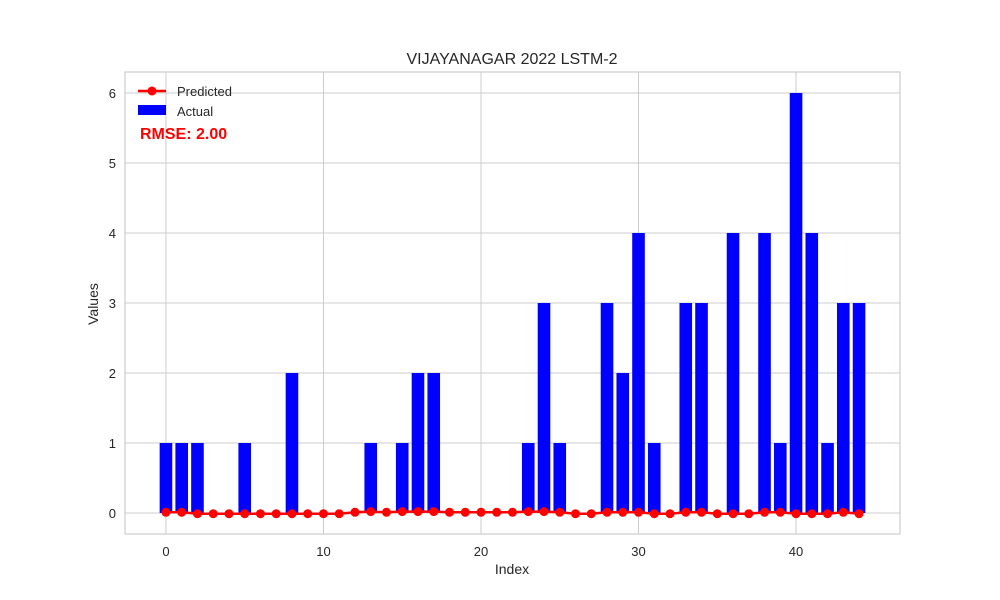 The width and height of the screenshot is (1000, 600). What do you see at coordinates (323, 551) in the screenshot?
I see `x-tick-label: 10` at bounding box center [323, 551].